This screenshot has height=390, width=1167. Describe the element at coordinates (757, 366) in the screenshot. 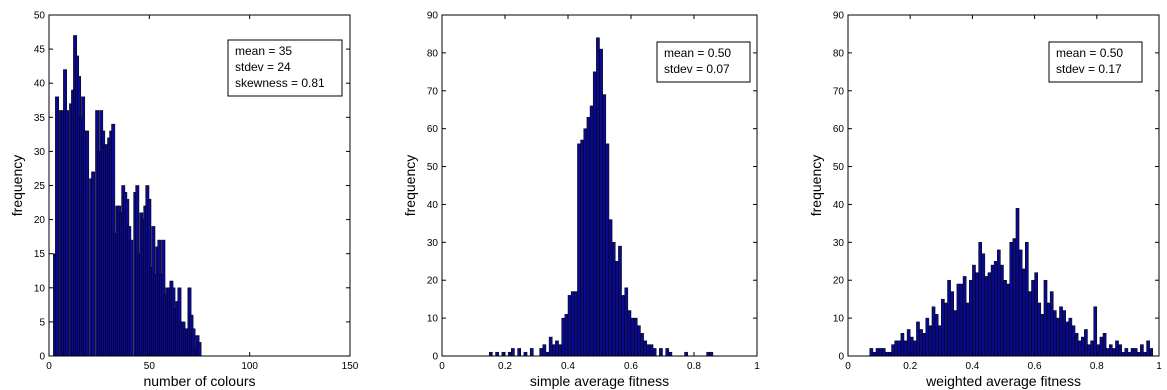

I see `x-tick-label: 1` at that location.